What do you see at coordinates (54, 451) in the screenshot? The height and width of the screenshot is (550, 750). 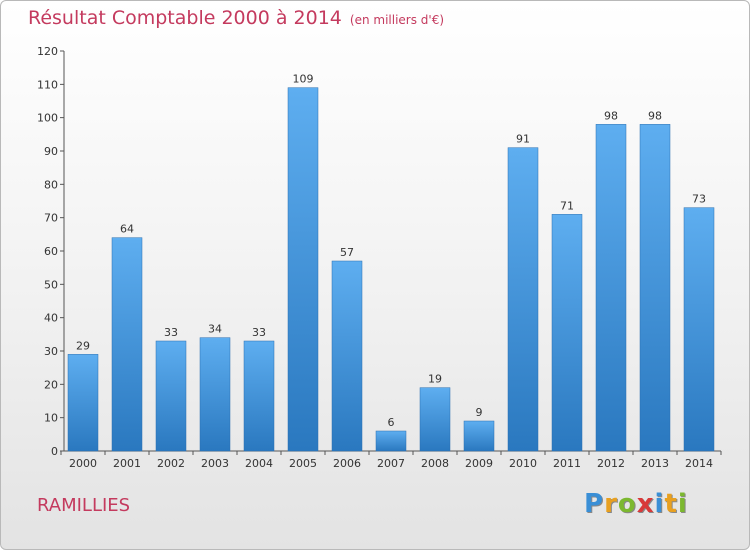 I see `y-tick-label: 0` at bounding box center [54, 451].